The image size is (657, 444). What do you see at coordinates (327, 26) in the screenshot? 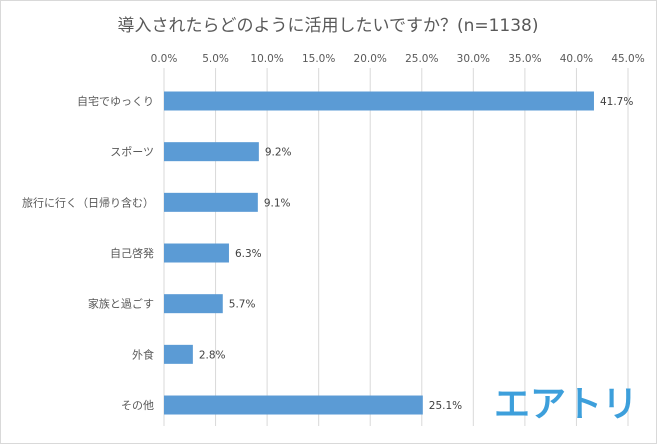
I see `chart-title: 導入されたらどのように活用したいですか？(n=1138)` at bounding box center [327, 26].